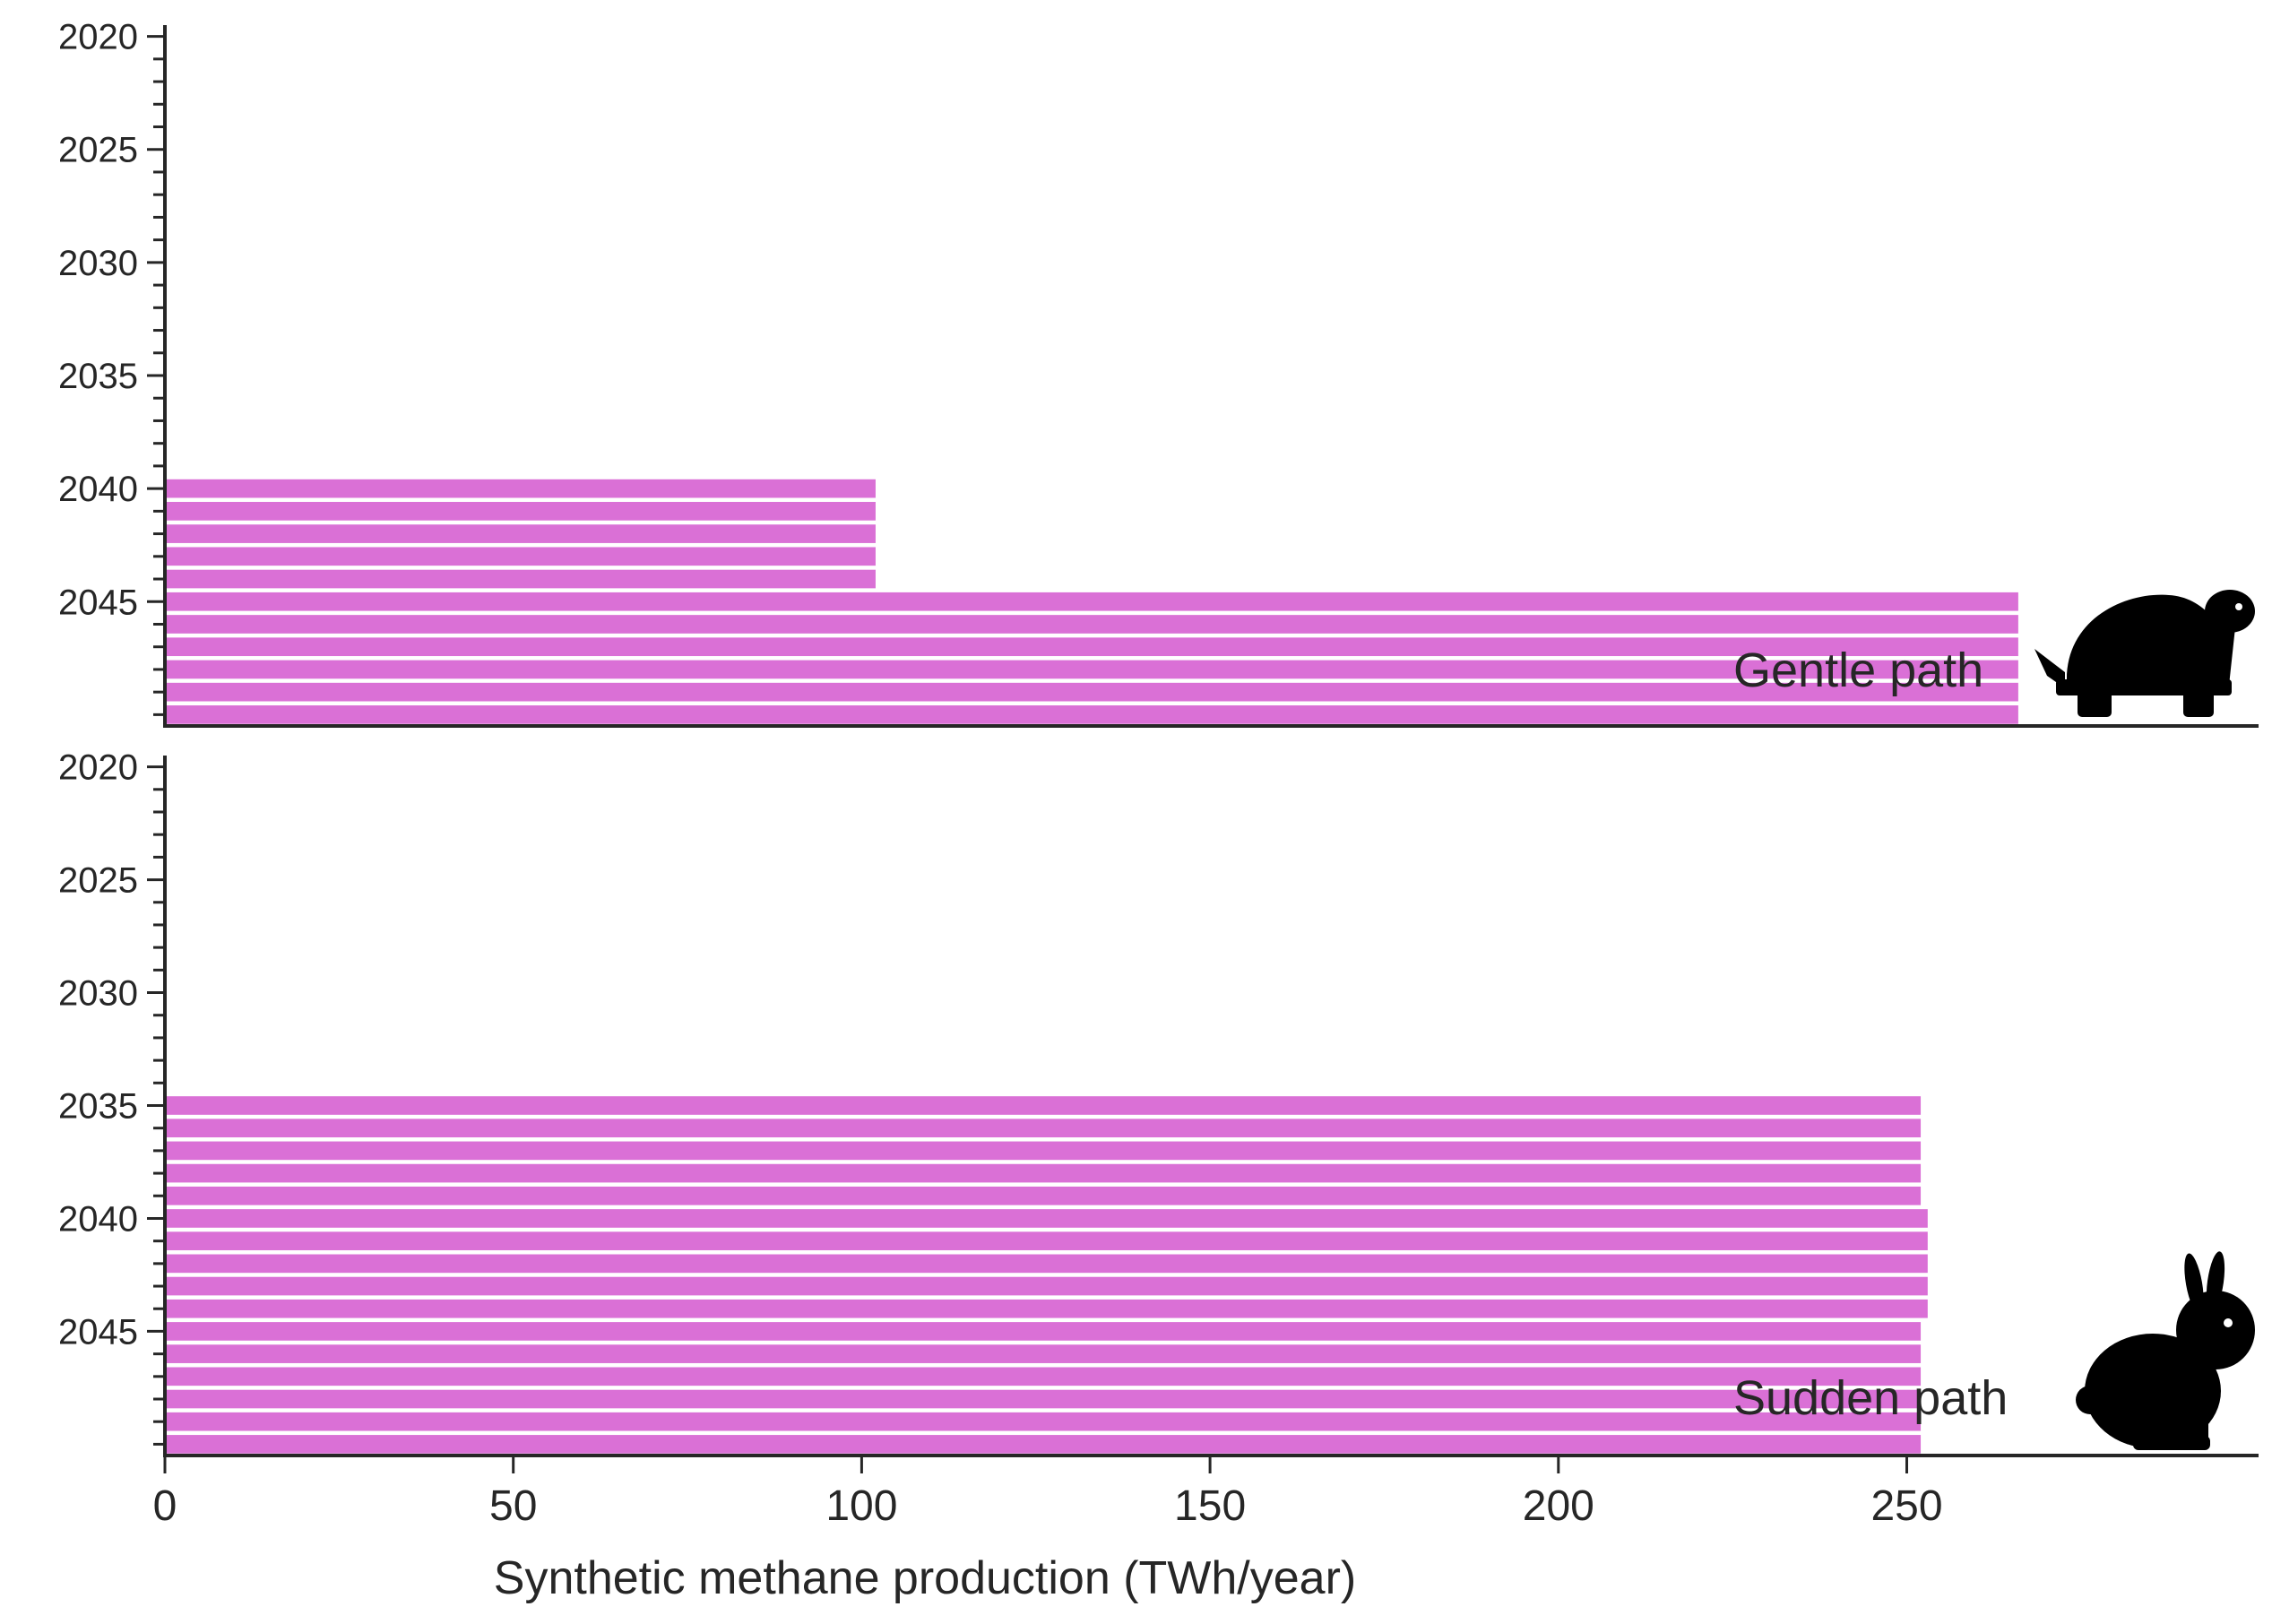 The width and height of the screenshot is (2272, 1624). What do you see at coordinates (1043, 1195) in the screenshot?
I see `bar-sudden-2039` at bounding box center [1043, 1195].